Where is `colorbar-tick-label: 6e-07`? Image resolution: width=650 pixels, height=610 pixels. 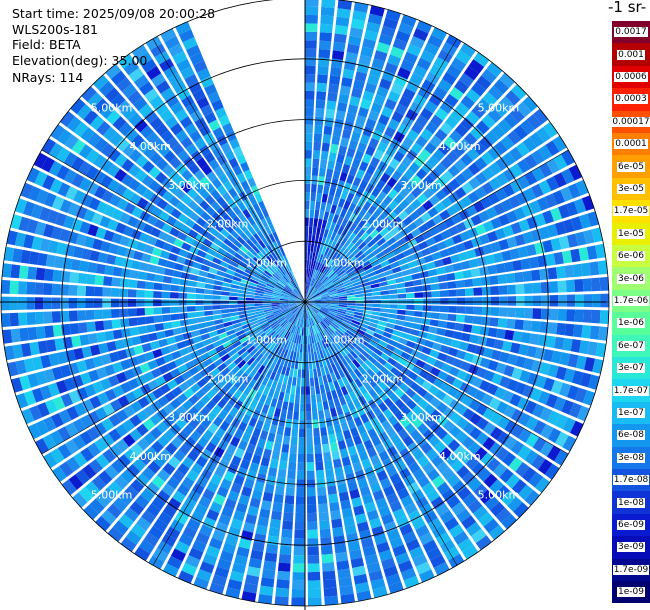 colorbar-tick-label: 6e-07 is located at coordinates (631, 345).